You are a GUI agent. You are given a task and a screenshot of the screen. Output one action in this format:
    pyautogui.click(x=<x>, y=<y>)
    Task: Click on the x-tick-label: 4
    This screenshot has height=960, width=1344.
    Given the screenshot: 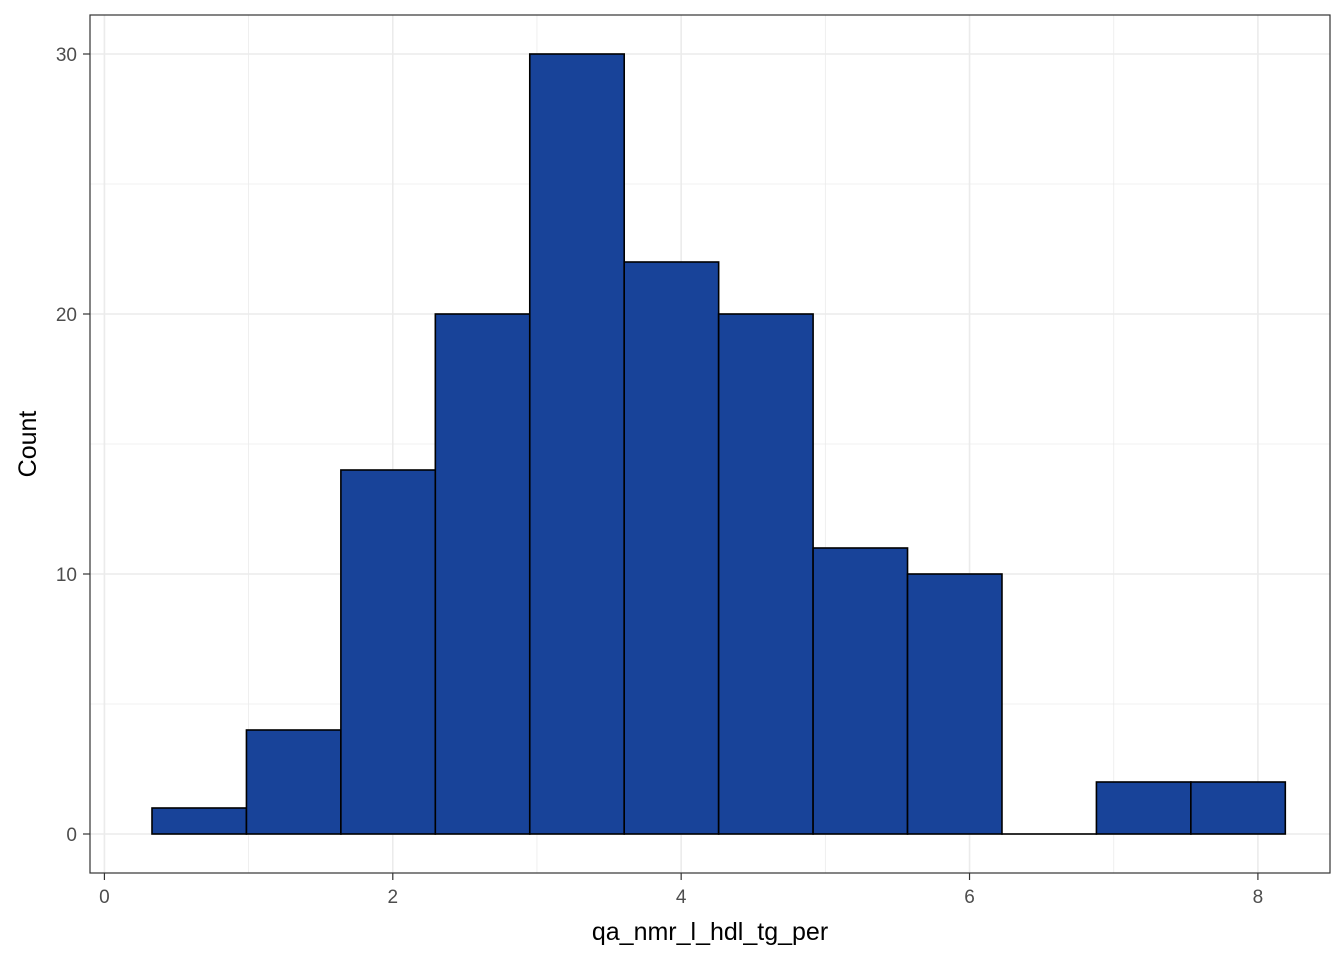 What is the action you would take?
    pyautogui.click(x=681, y=897)
    